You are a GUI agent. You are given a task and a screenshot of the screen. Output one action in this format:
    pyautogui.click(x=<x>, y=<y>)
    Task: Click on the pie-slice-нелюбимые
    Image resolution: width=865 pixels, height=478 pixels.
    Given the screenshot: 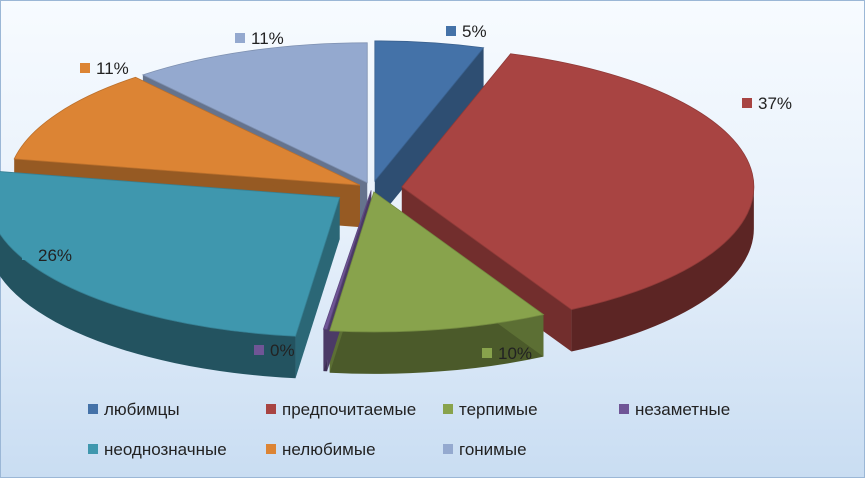 What is the action you would take?
    pyautogui.click(x=187, y=131)
    